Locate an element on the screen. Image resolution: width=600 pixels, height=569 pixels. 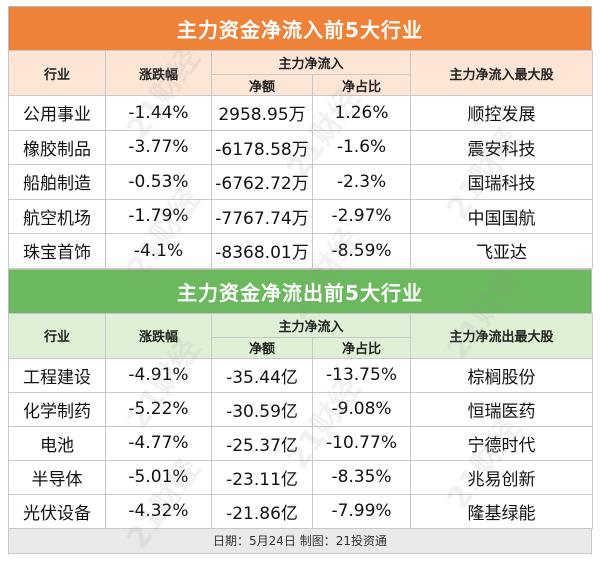
cell-industry: 珠宝首饰 is located at coordinates (57, 251).